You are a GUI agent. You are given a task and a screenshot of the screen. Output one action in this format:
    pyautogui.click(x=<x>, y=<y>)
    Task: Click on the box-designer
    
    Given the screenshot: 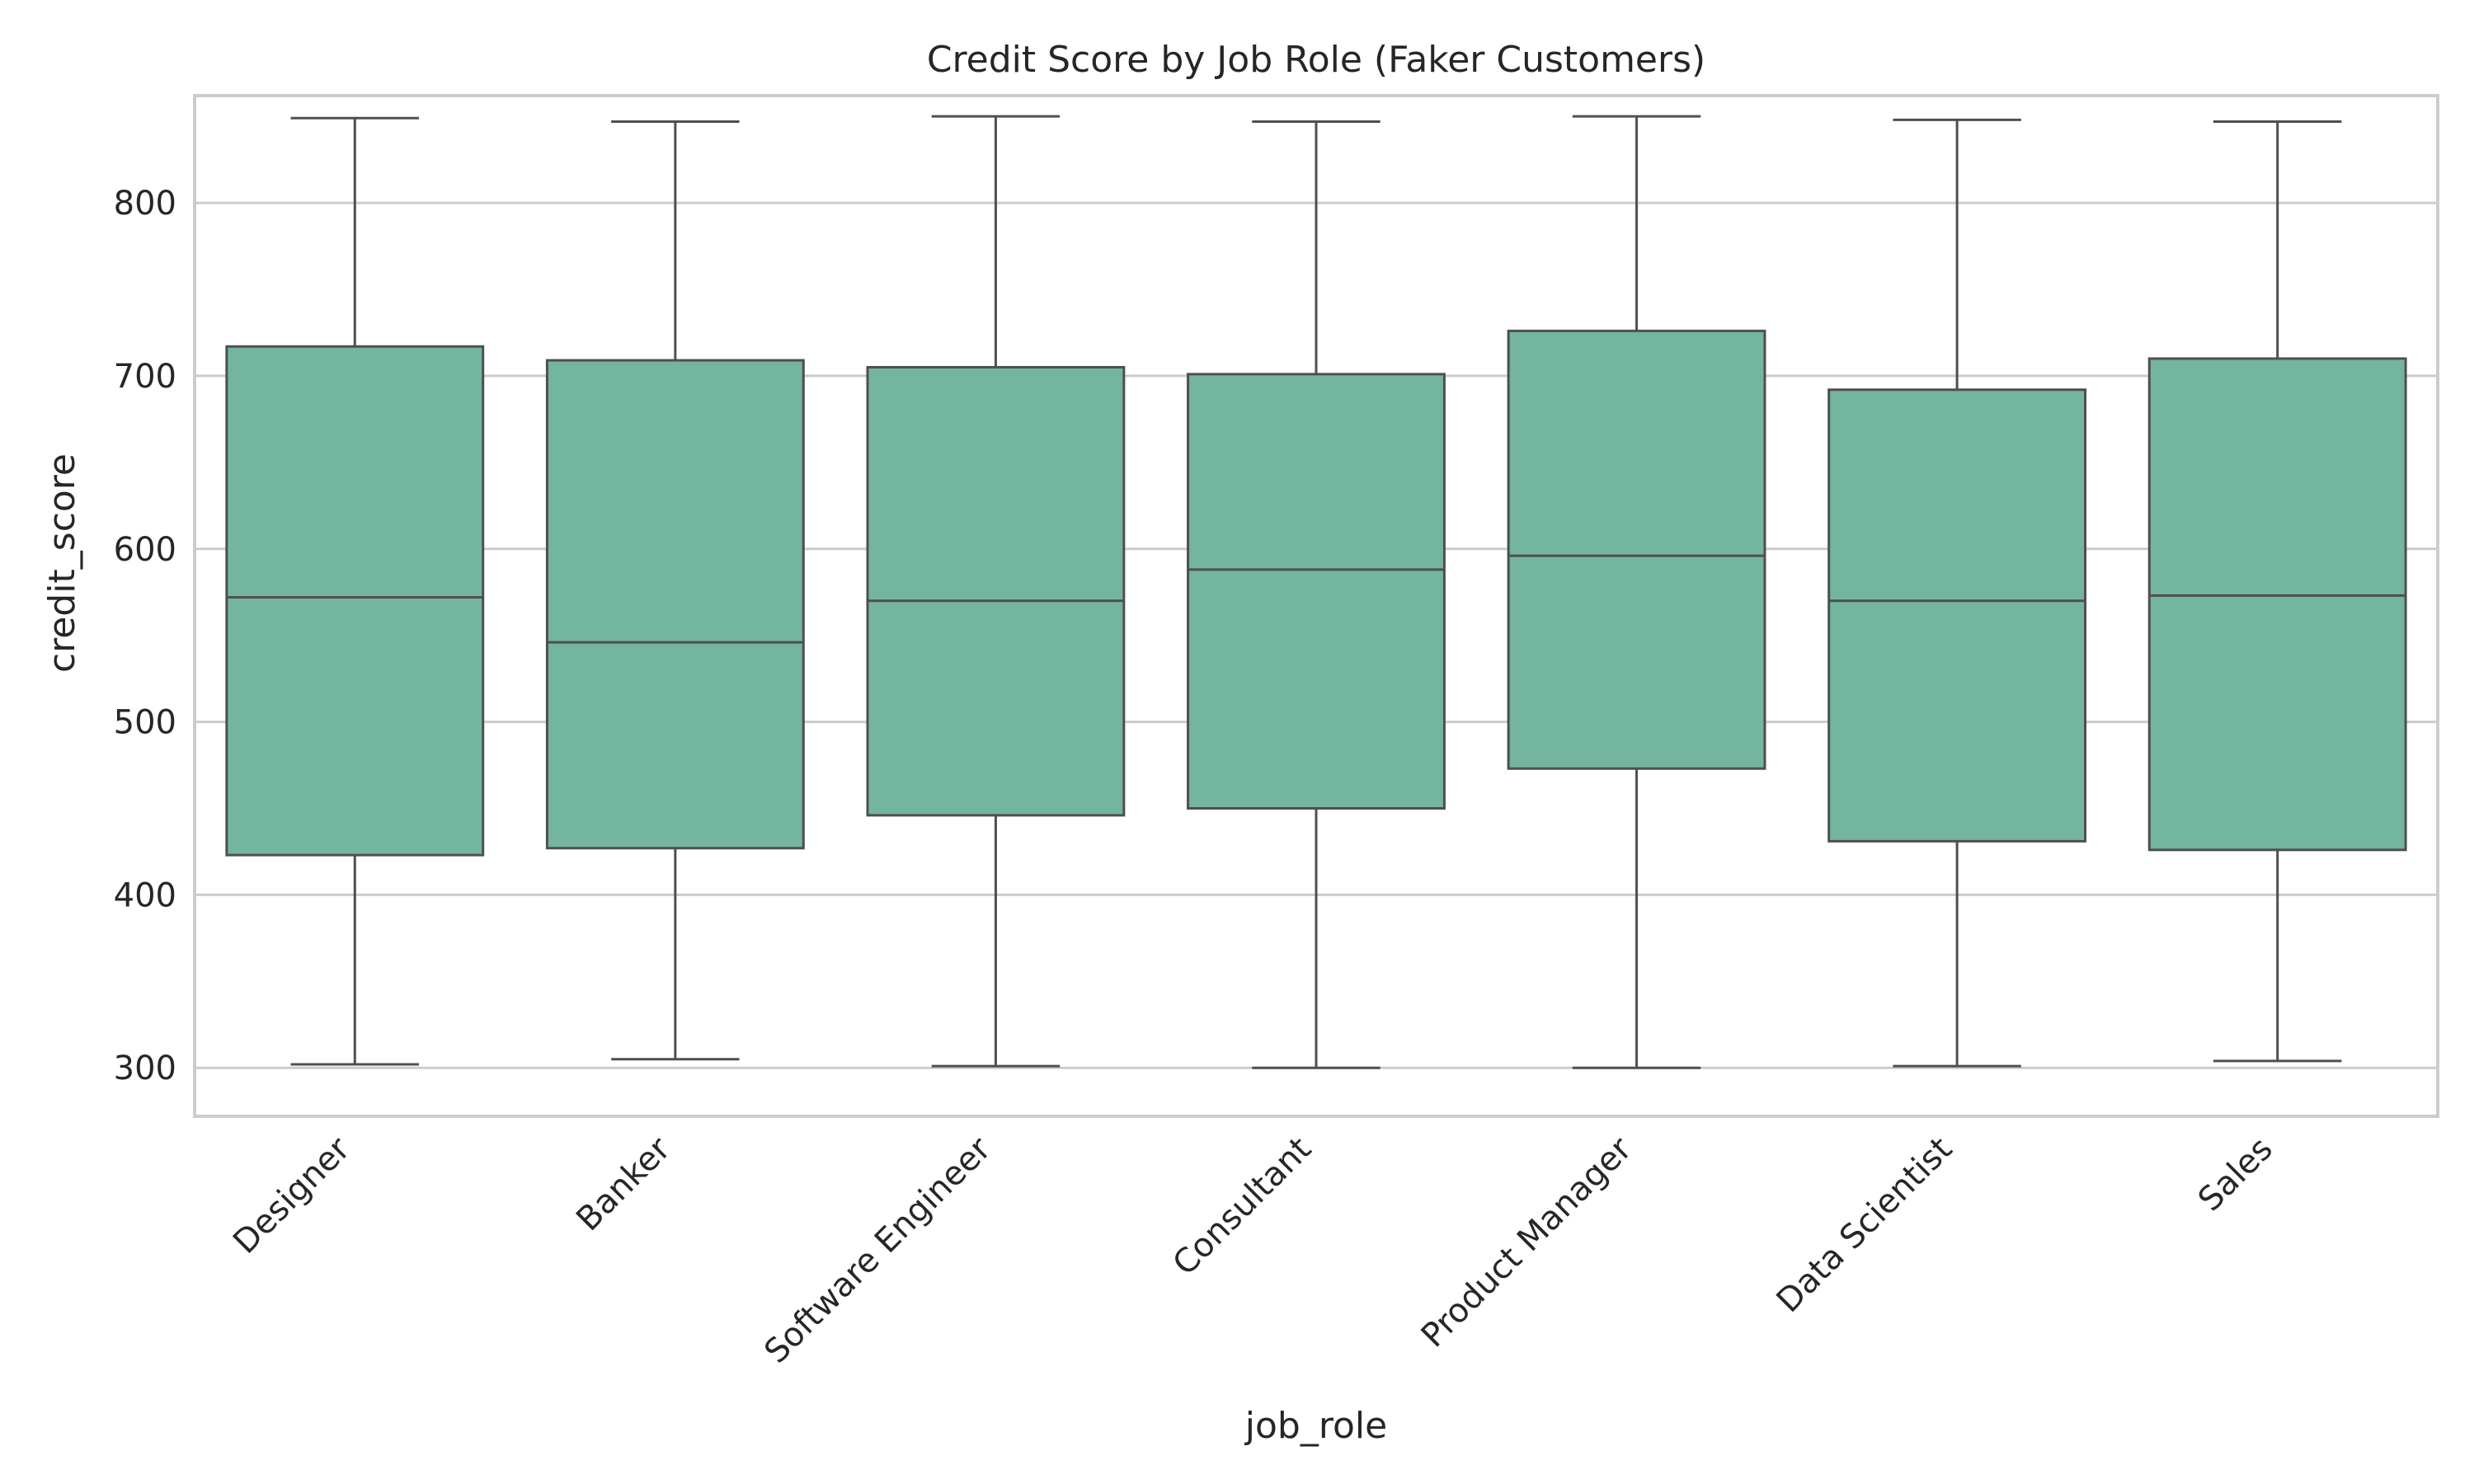 What is the action you would take?
    pyautogui.click(x=355, y=591)
    